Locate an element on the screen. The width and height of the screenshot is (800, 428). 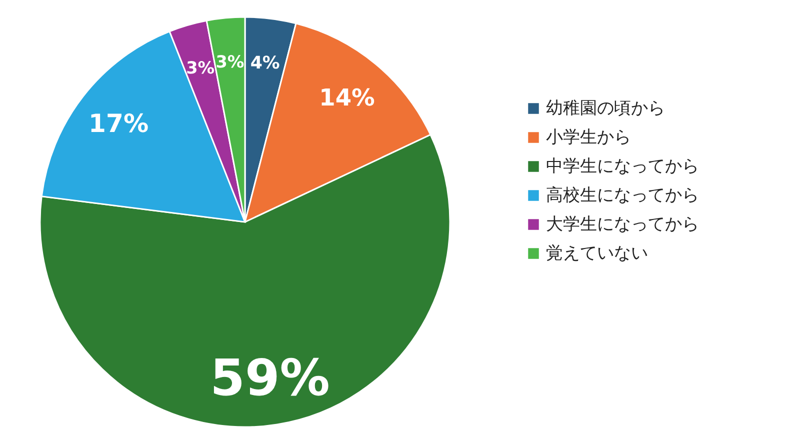
legend-label: 大学生になってから is located at coordinates (622, 224).